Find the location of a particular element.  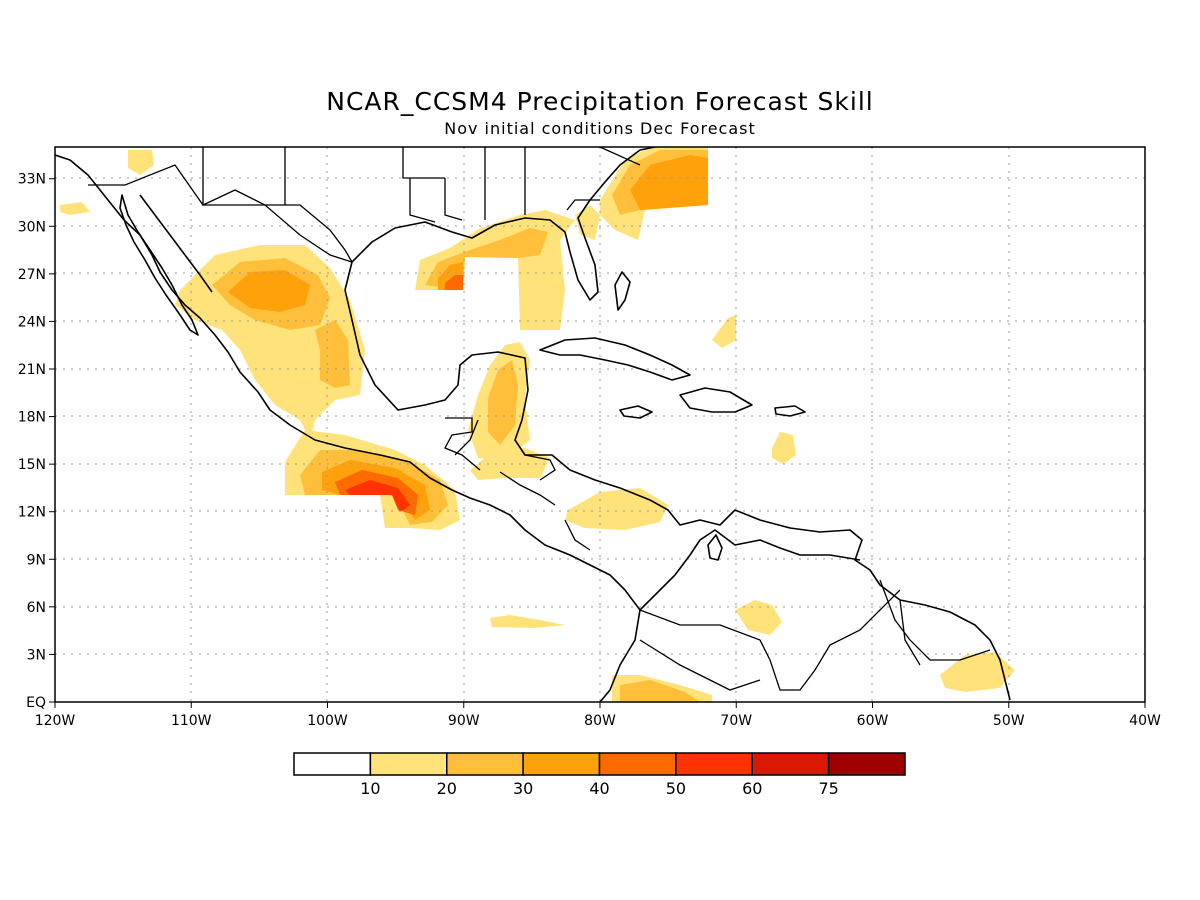

colorbar-label: 60 is located at coordinates (752, 788).